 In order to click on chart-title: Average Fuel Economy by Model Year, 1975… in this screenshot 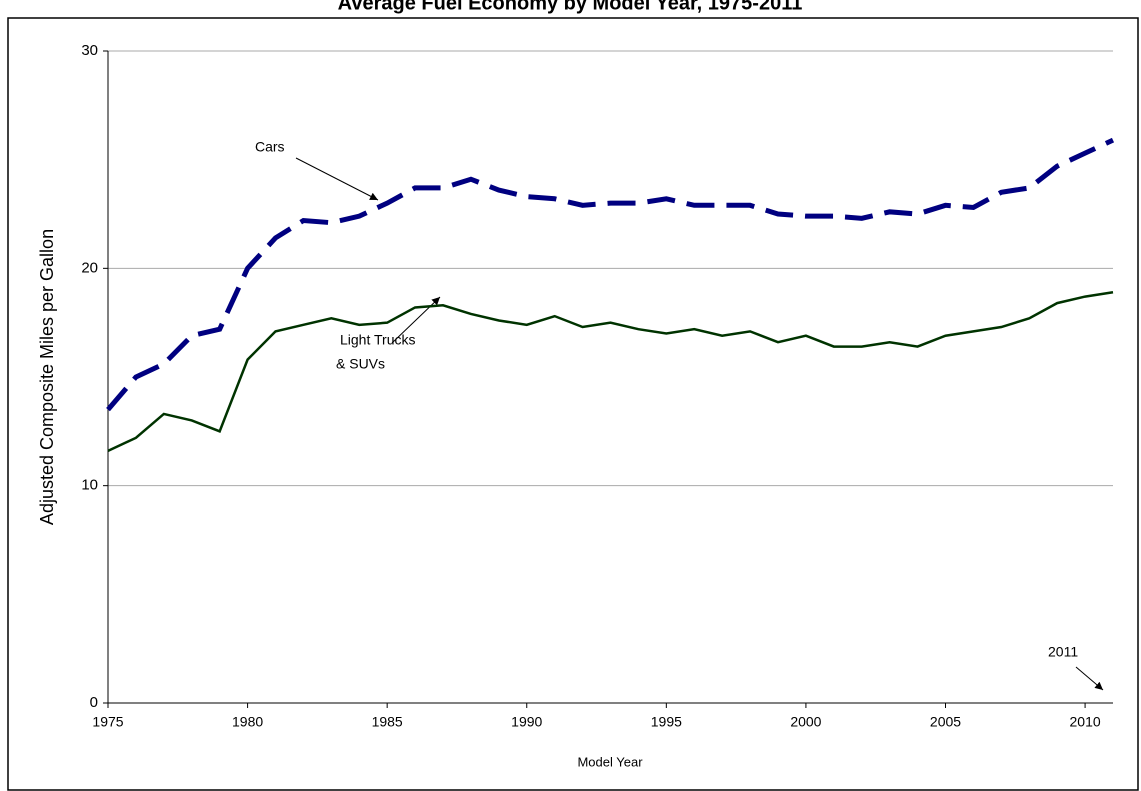, I will do `click(570, 7)`.